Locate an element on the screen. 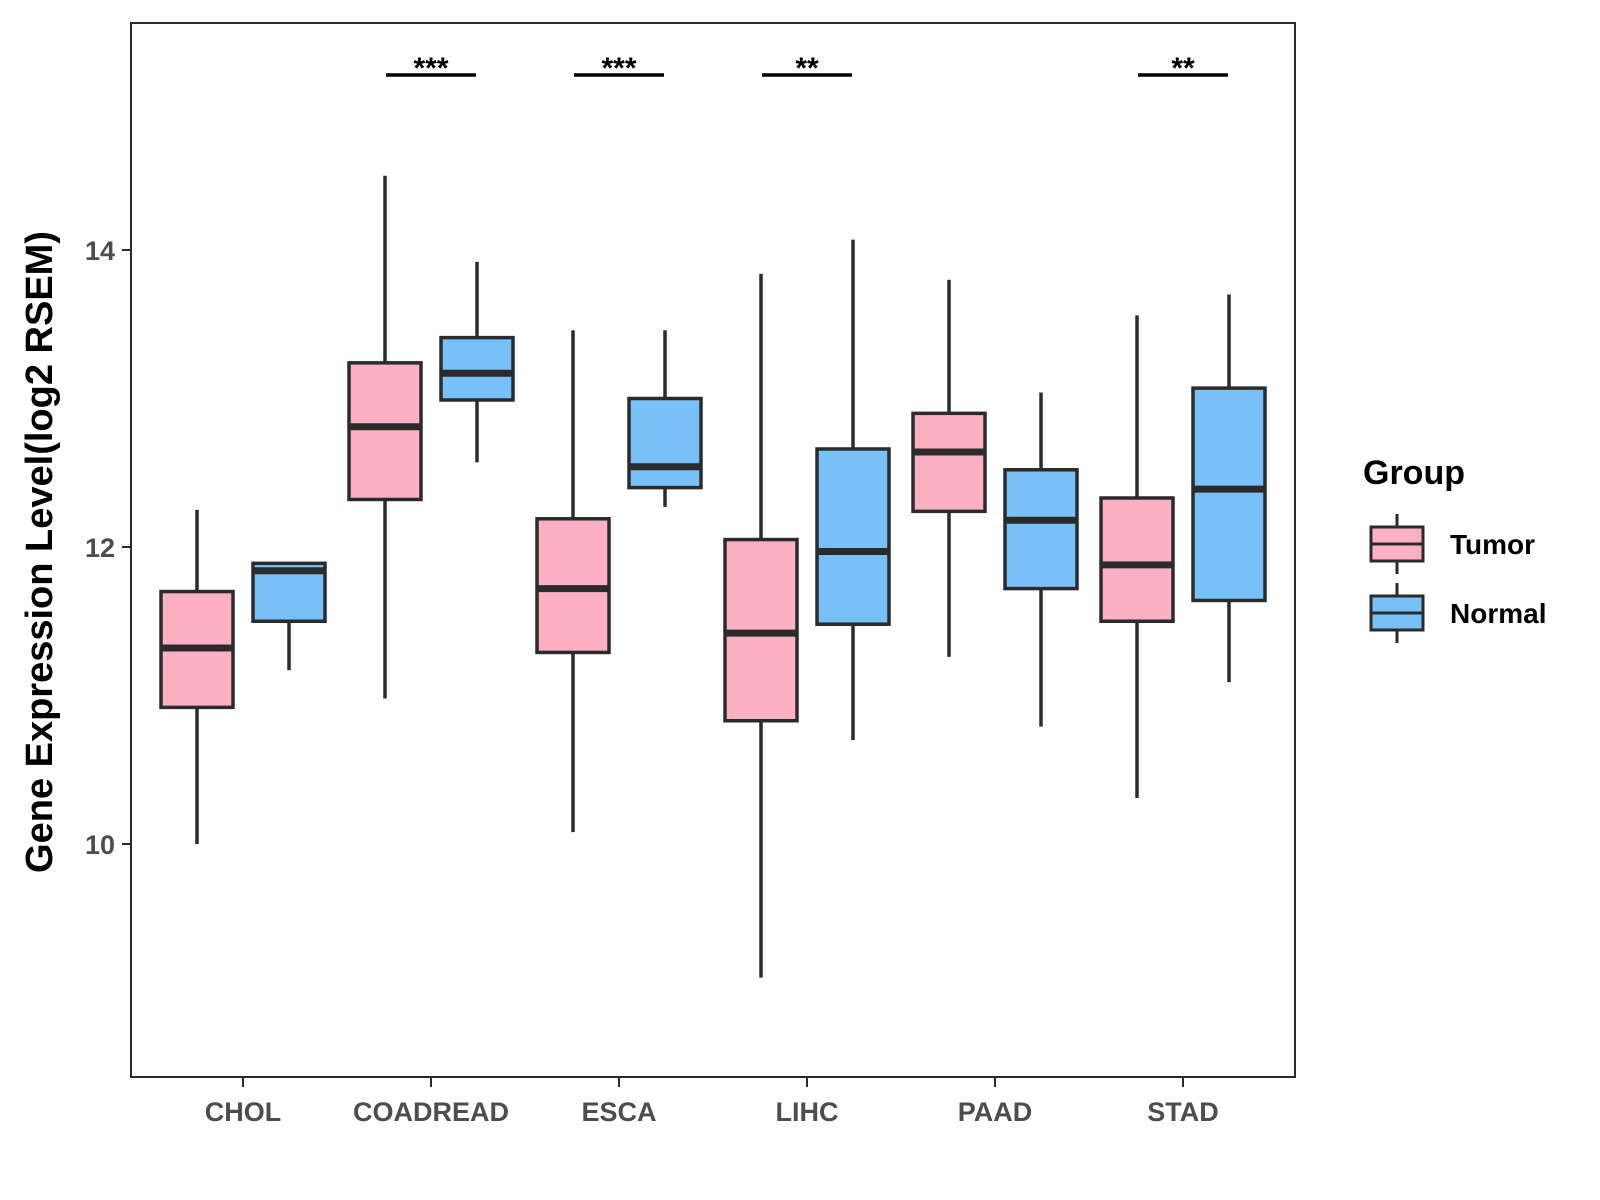 This screenshot has height=1200, width=1600. y-tick-label: 12 is located at coordinates (100, 548).